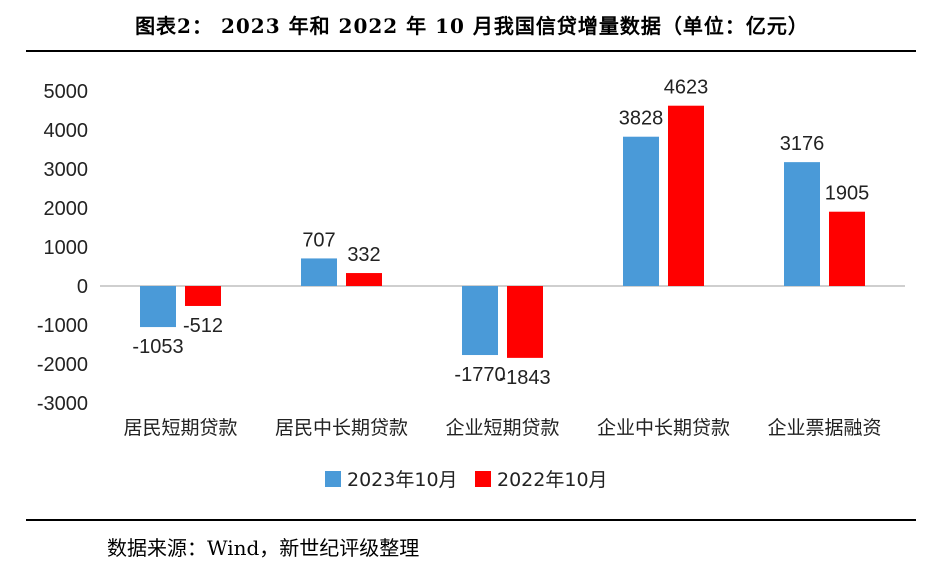 The width and height of the screenshot is (944, 572). I want to click on data-label: -1053, so click(157, 347).